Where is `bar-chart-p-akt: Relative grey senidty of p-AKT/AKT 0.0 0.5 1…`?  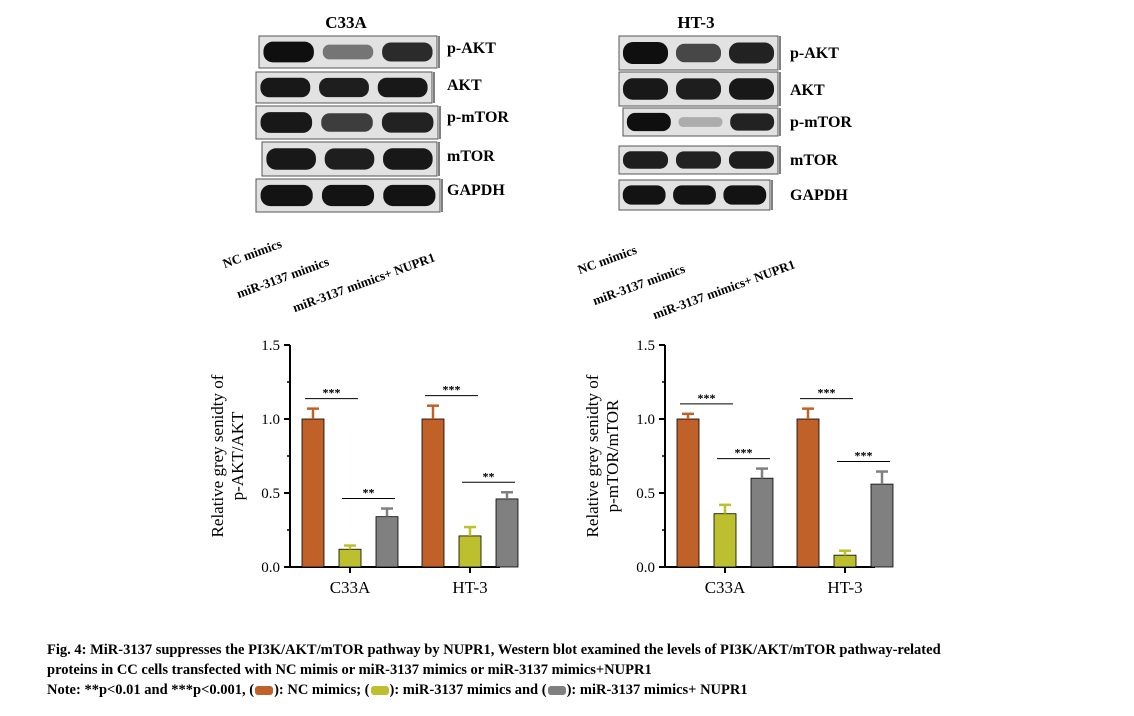
bar-chart-p-akt: Relative grey senidty of p-AKT/AKT 0.0 0.5 1… is located at coordinates (363, 467).